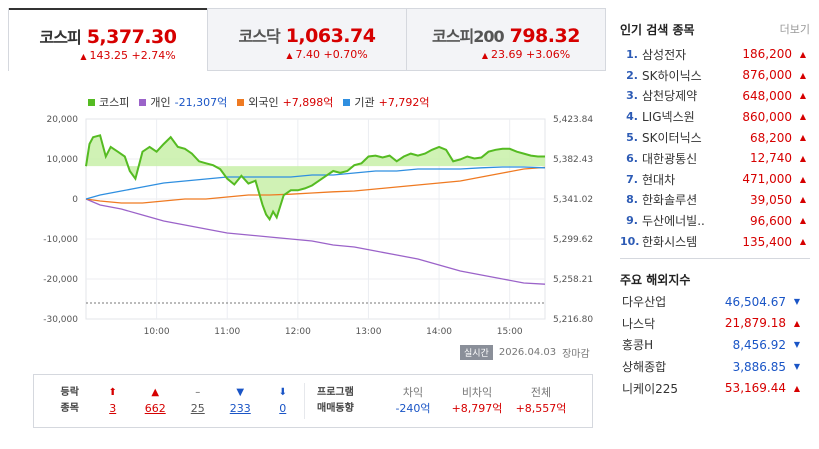  I want to click on world-index-item: 홍콩H 8,456.92 ▼, so click(715, 345).